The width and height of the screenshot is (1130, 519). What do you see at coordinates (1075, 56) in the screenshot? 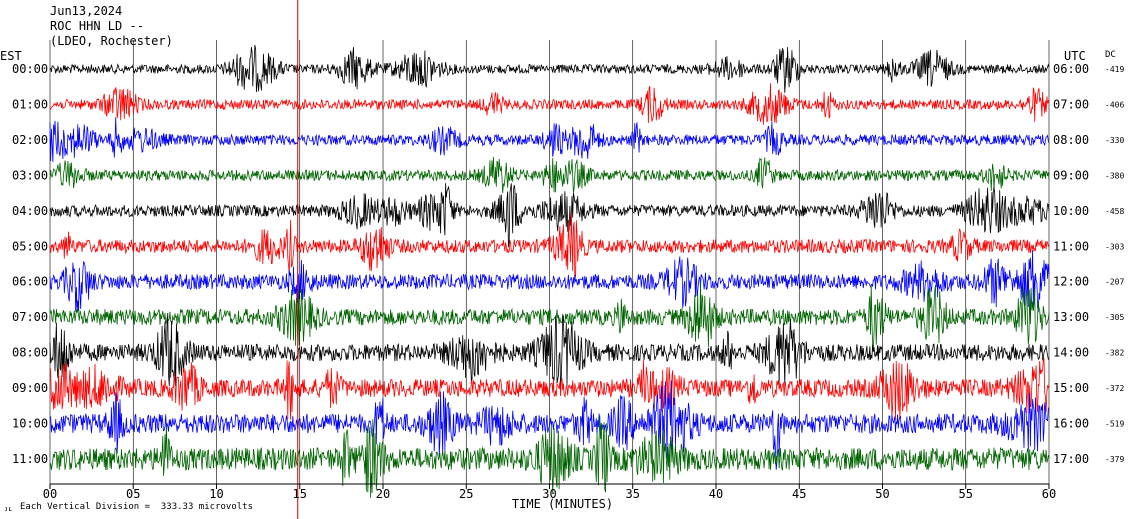
I see `right-timezone-label: UTC` at bounding box center [1075, 56].